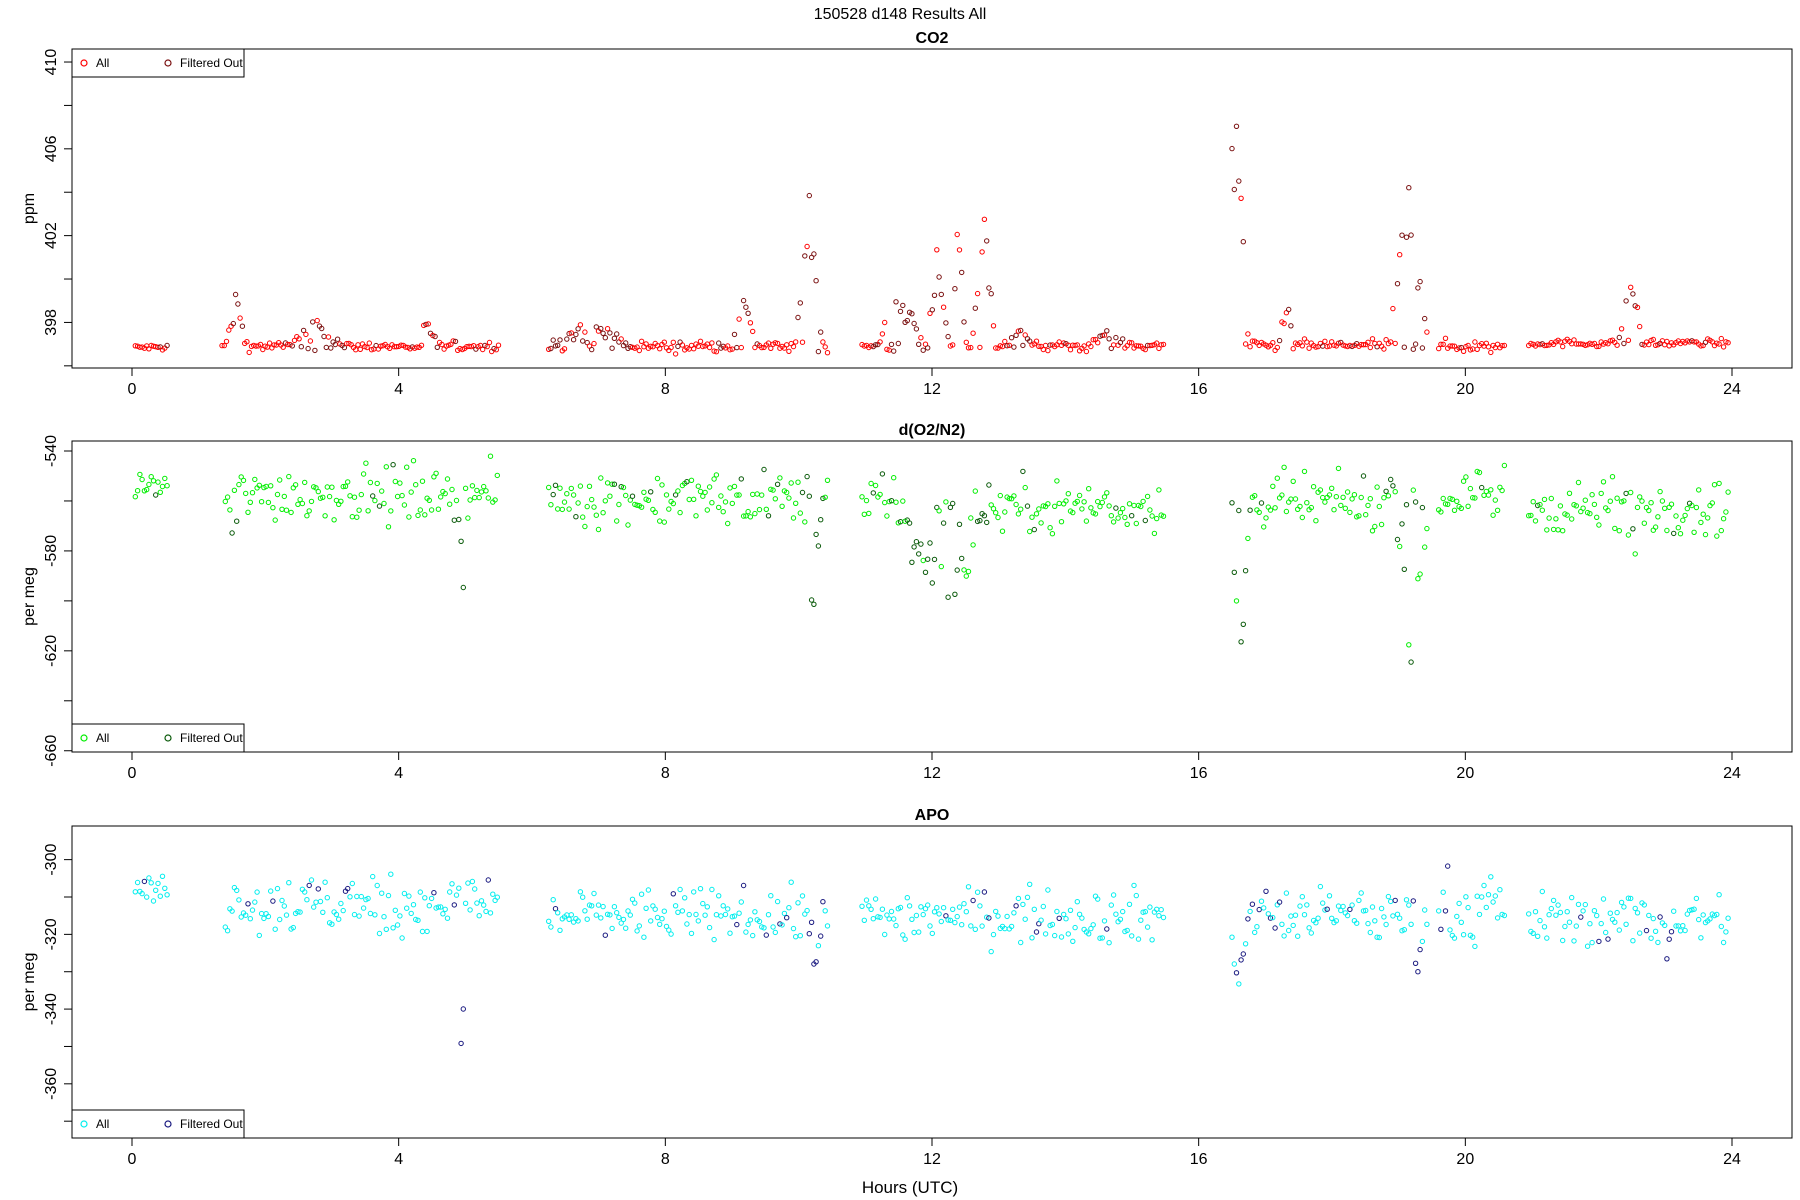  What do you see at coordinates (932, 430) in the screenshot?
I see `panel-title: d(O2/N2)` at bounding box center [932, 430].